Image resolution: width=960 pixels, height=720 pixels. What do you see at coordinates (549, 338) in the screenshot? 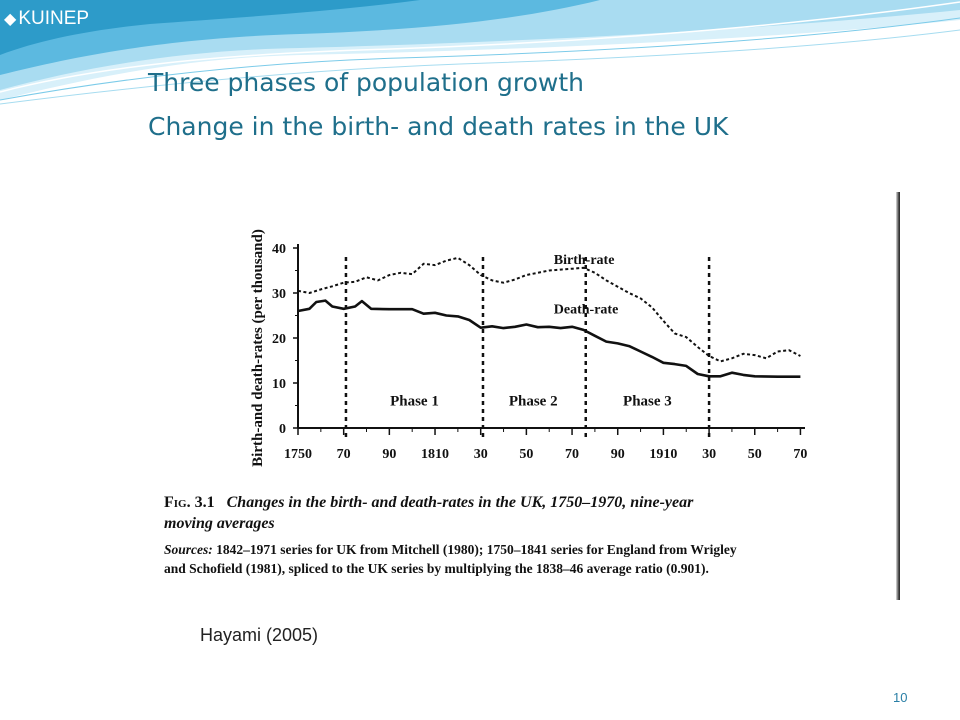
I see `death-rate-line` at bounding box center [549, 338].